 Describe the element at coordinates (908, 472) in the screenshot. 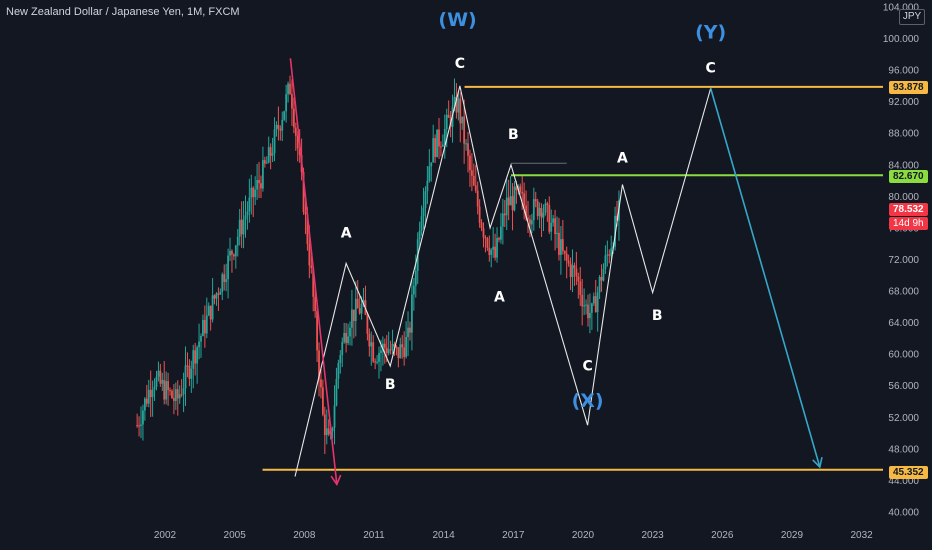

I see `price-tag-bottom-level: 45.352` at that location.